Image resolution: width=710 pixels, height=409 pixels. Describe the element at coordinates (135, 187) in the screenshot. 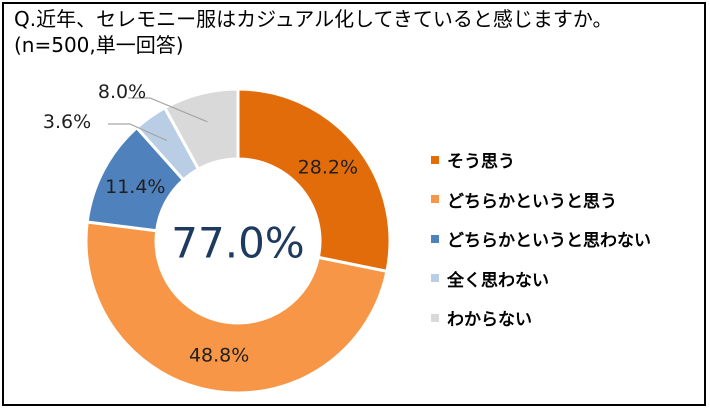

I see `slice-value-label-3: 11.4%` at that location.